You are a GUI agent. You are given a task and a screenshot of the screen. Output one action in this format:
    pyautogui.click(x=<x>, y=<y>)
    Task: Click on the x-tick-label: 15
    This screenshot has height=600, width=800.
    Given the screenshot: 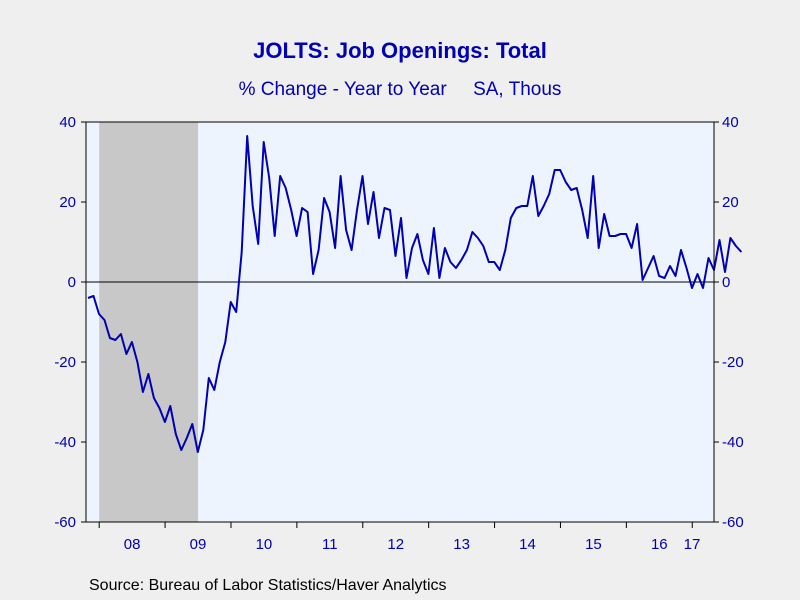 What is the action you would take?
    pyautogui.click(x=593, y=544)
    